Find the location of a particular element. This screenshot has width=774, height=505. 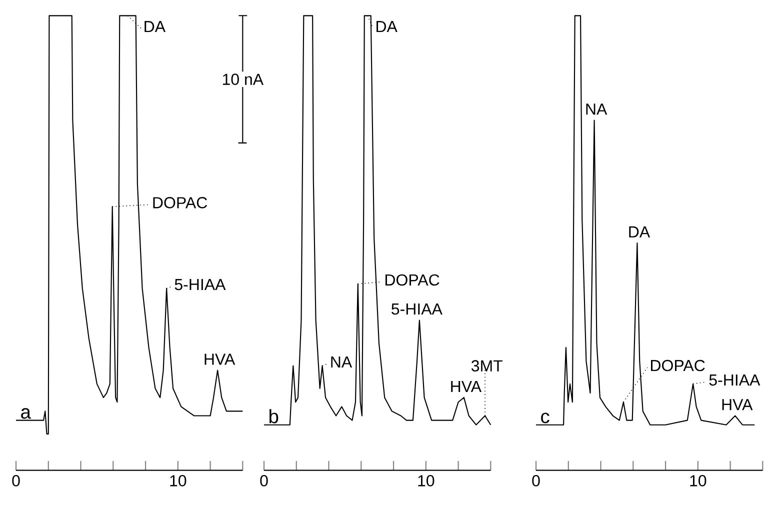

text: b is located at coordinates (274, 416).